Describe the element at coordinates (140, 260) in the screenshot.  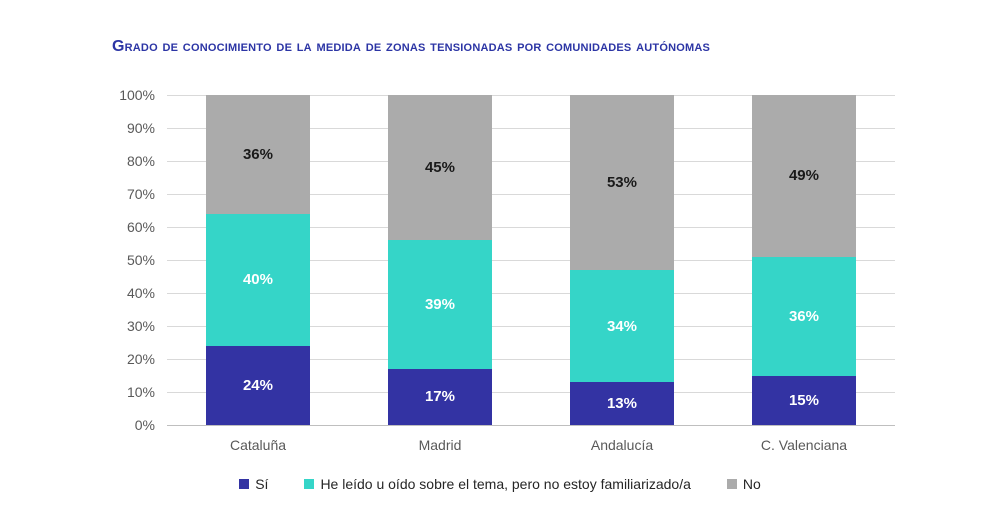
I see `y-tick-label: 50%` at that location.